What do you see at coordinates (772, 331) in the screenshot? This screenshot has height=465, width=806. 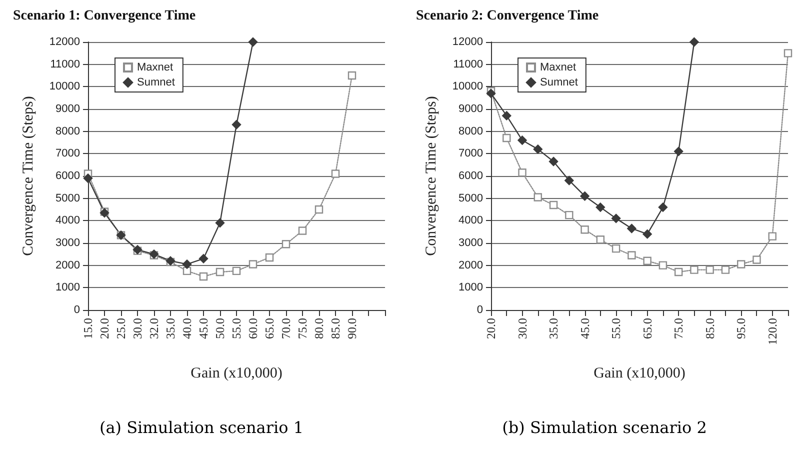 I see `x-tick-label: 120.0` at bounding box center [772, 331].